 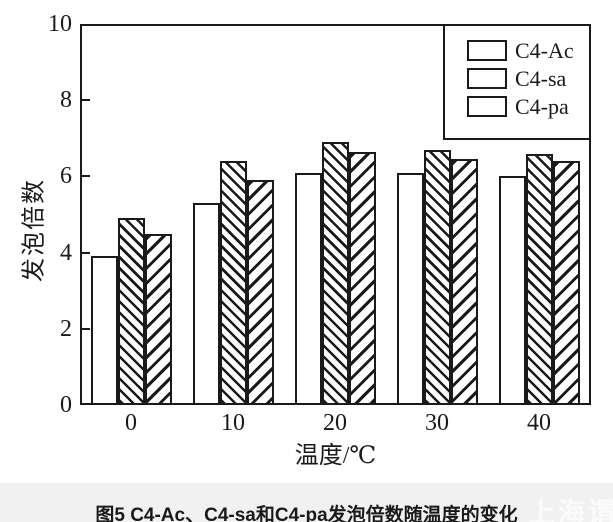 What do you see at coordinates (66, 252) in the screenshot?
I see `y-tick-label-4: 4` at bounding box center [66, 252].